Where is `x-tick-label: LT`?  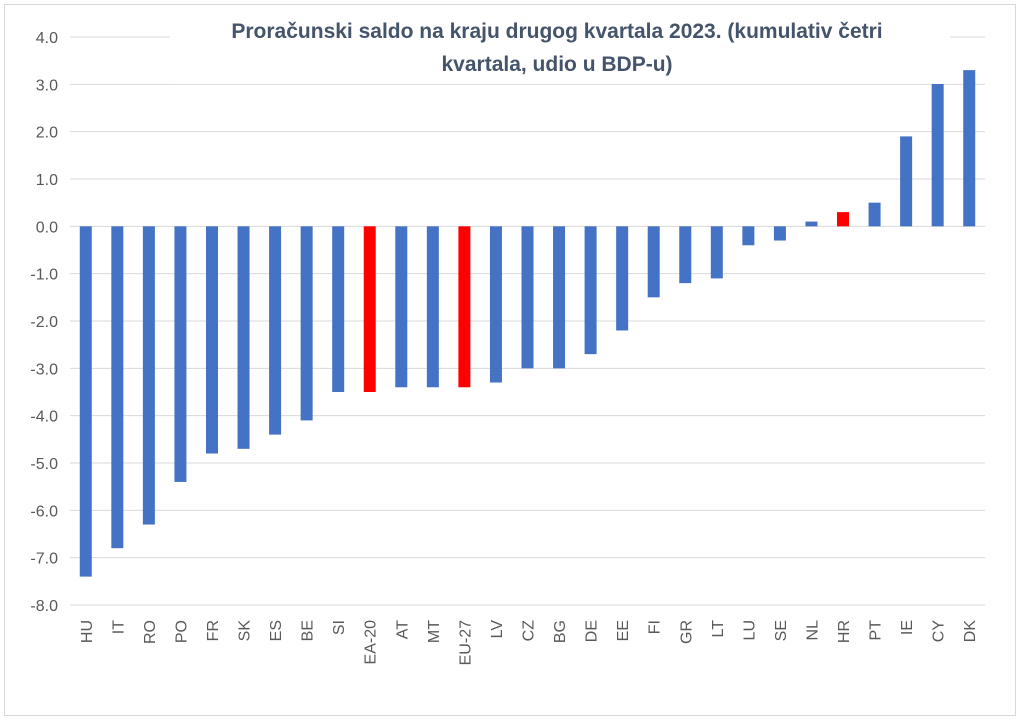 x-tick-label: LT is located at coordinates (718, 629).